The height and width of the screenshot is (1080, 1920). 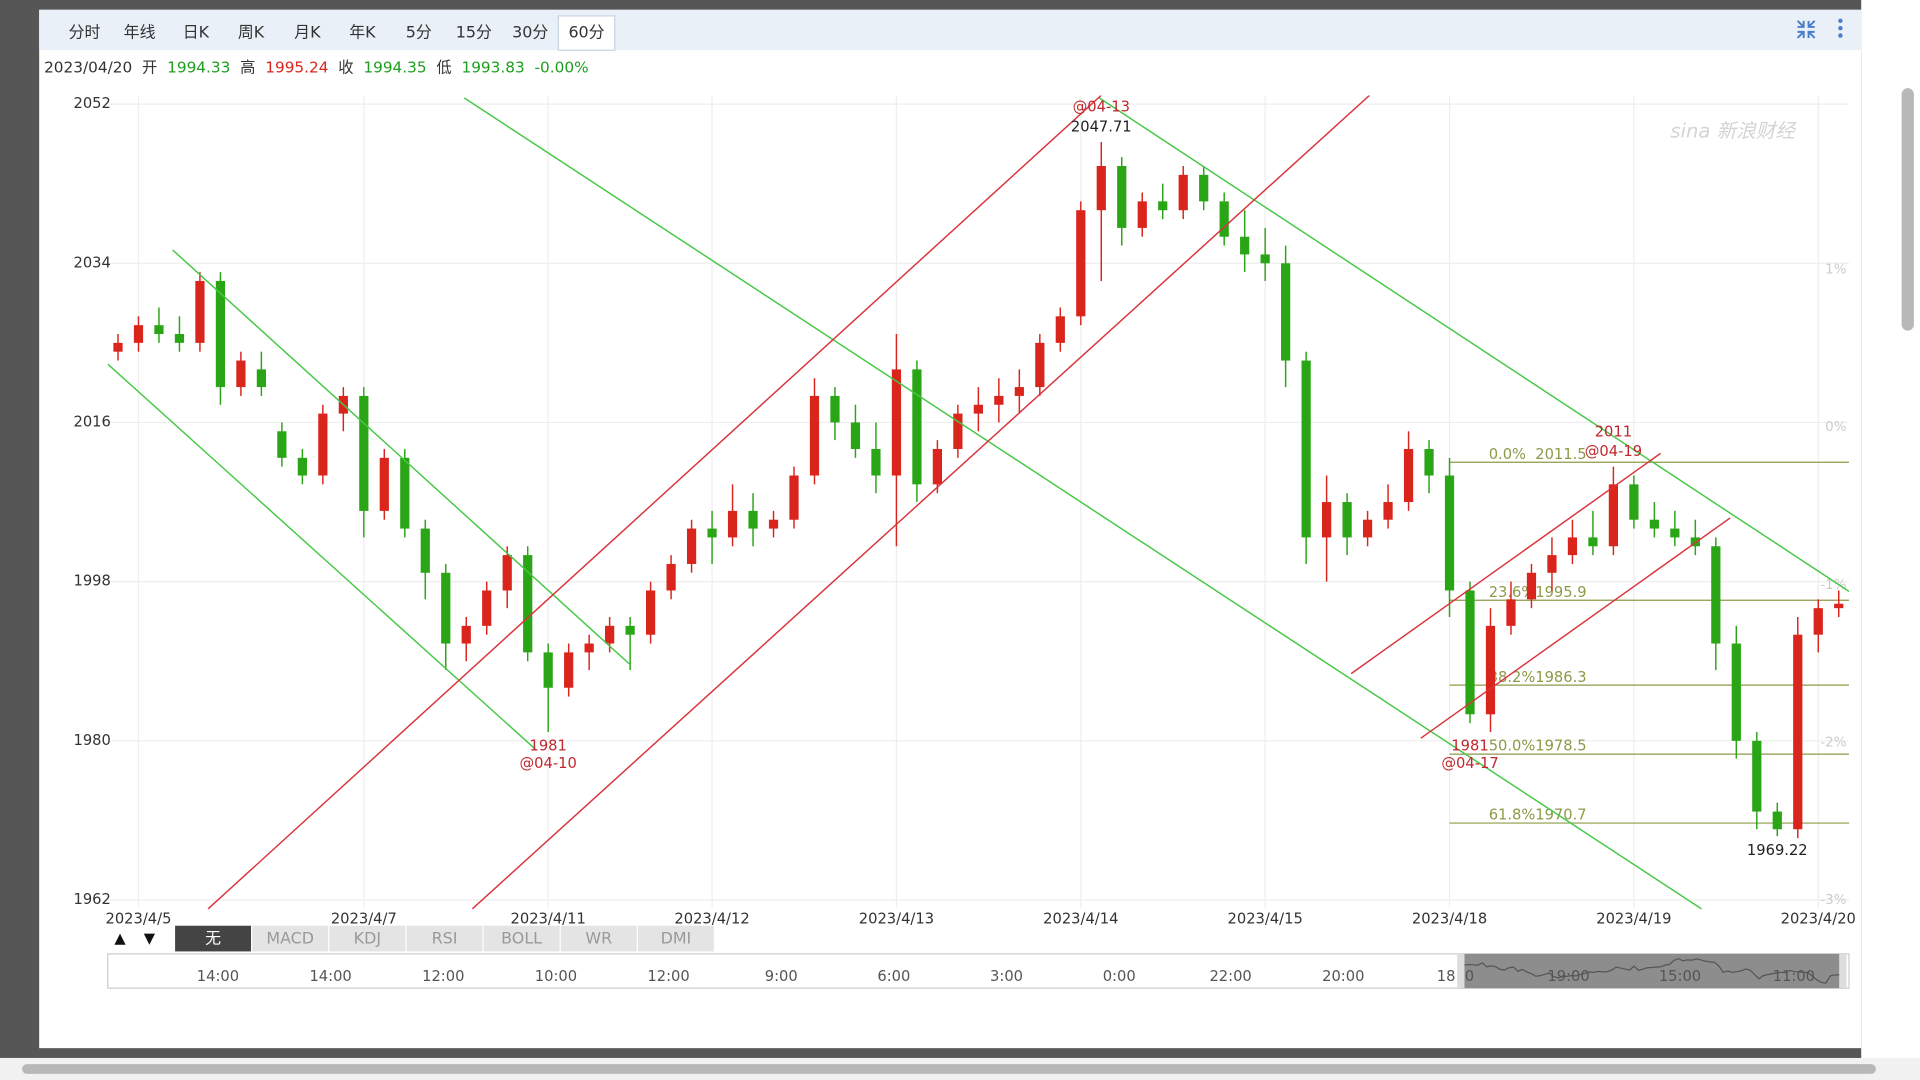 I want to click on annotation: 1981, so click(x=547, y=746).